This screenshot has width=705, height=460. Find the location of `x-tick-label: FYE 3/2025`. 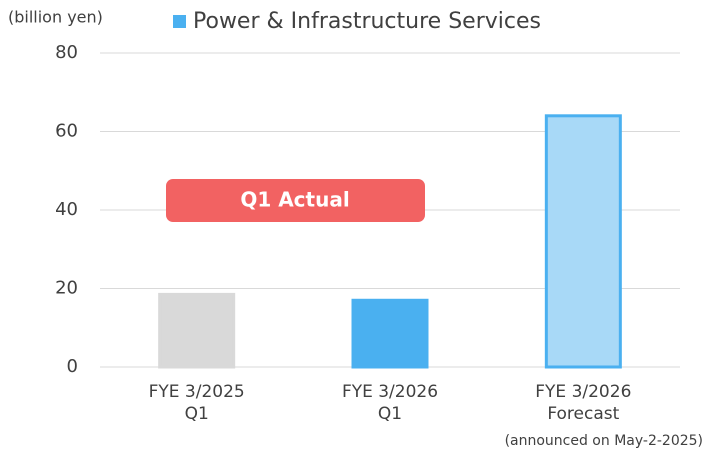

x-tick-label: FYE 3/2025 is located at coordinates (197, 392).